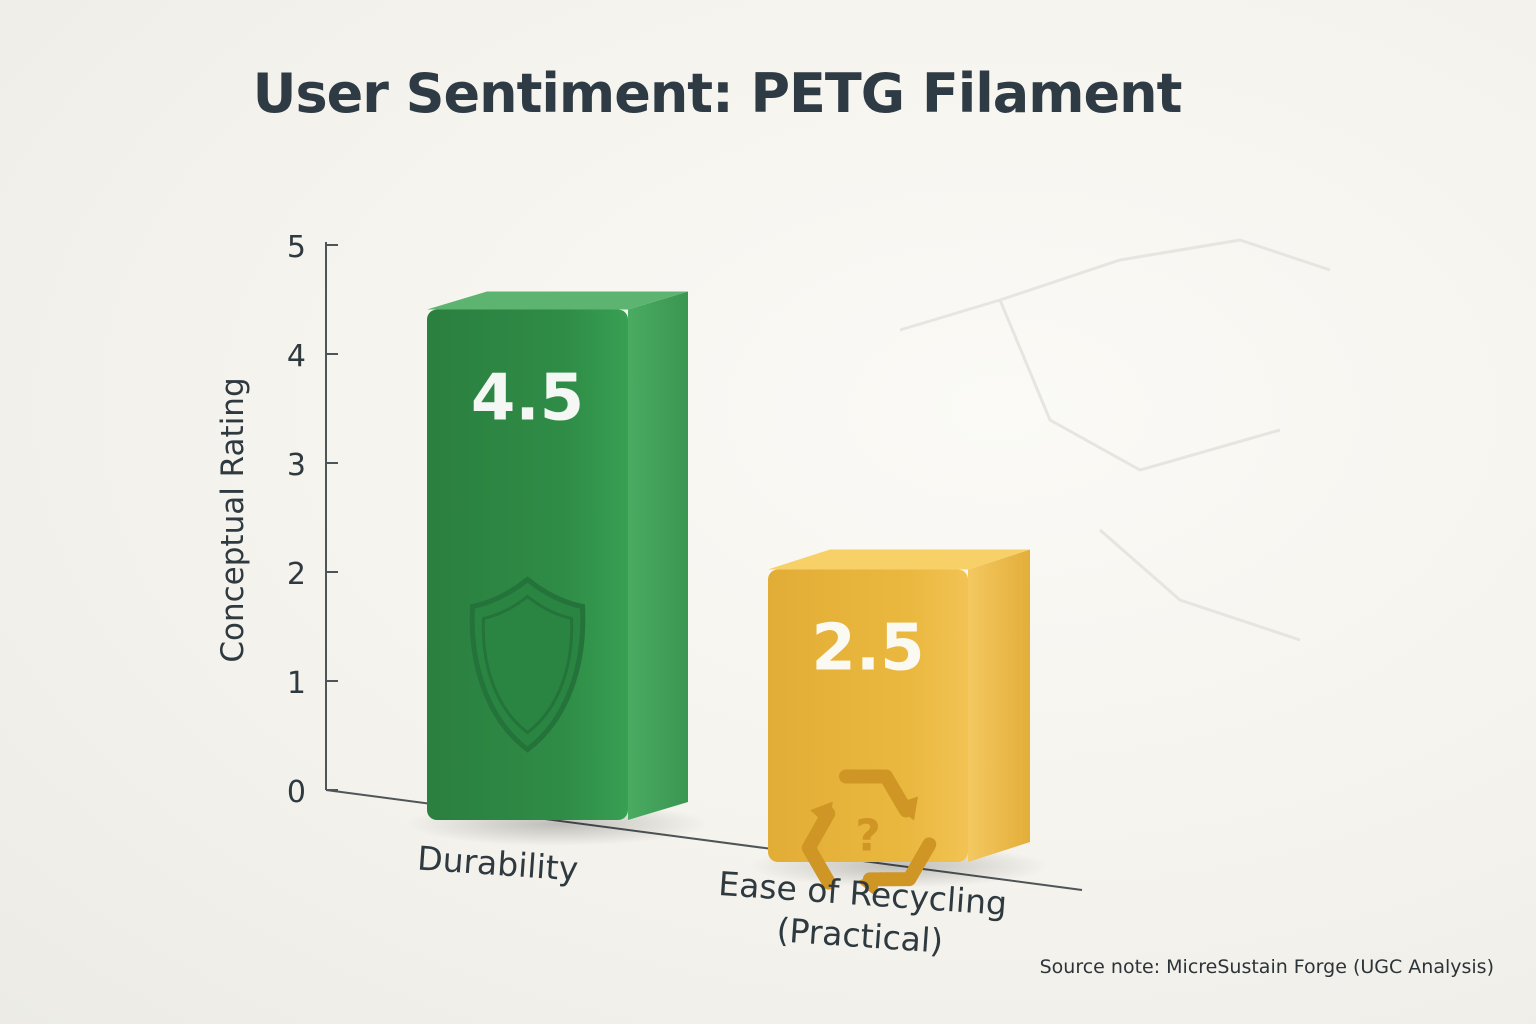 This screenshot has height=1024, width=1536. What do you see at coordinates (233, 519) in the screenshot?
I see `y-axis-label: Conceptual Rating` at bounding box center [233, 519].